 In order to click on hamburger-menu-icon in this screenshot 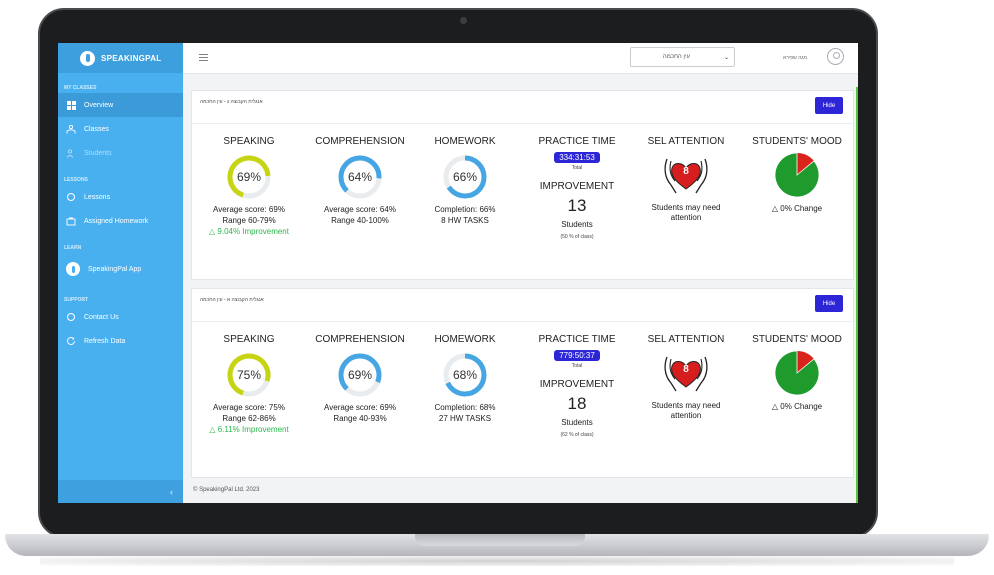, I will do `click(203, 58)`.